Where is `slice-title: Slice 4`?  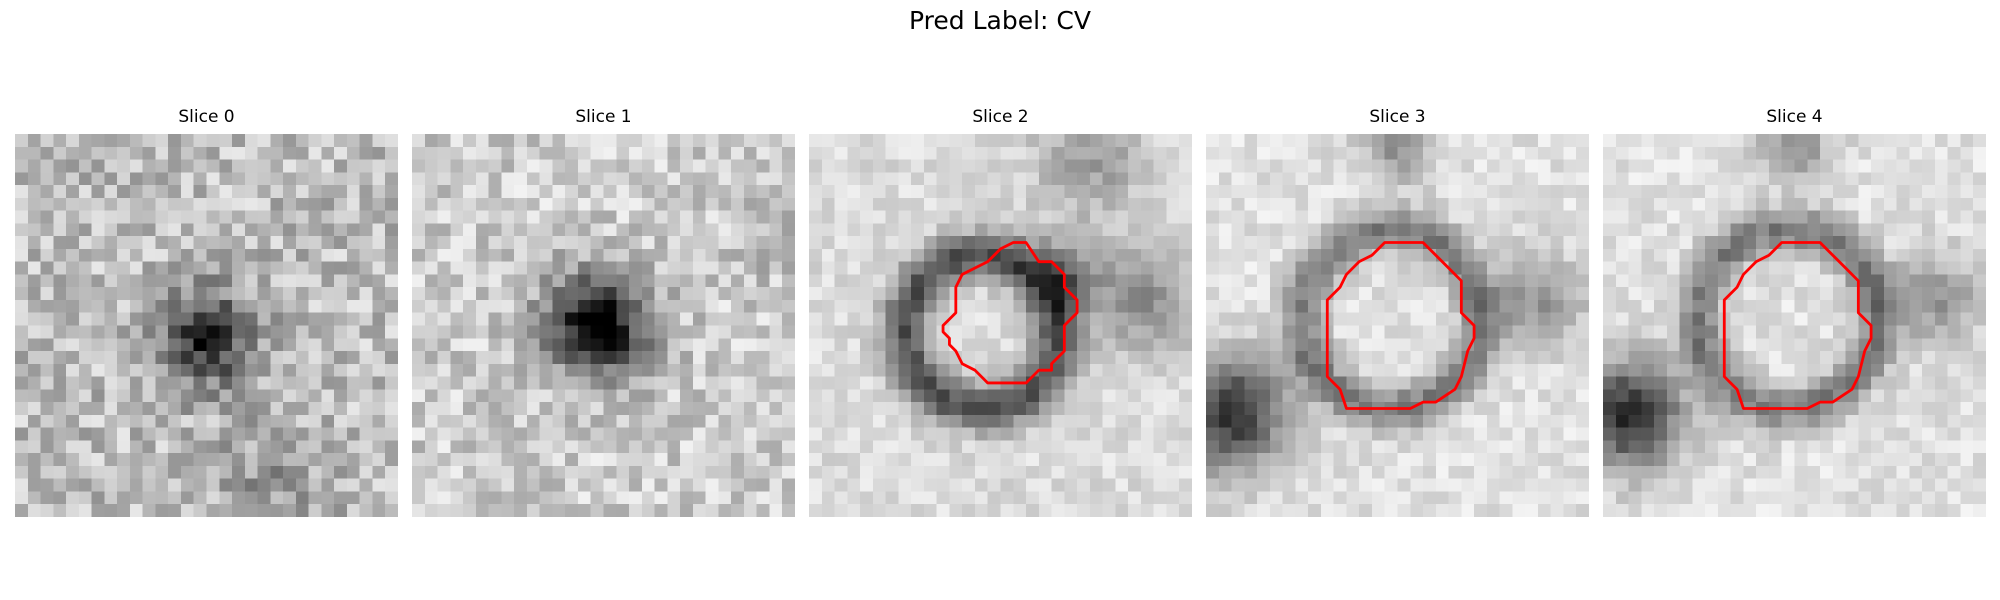 slice-title: Slice 4 is located at coordinates (1794, 117).